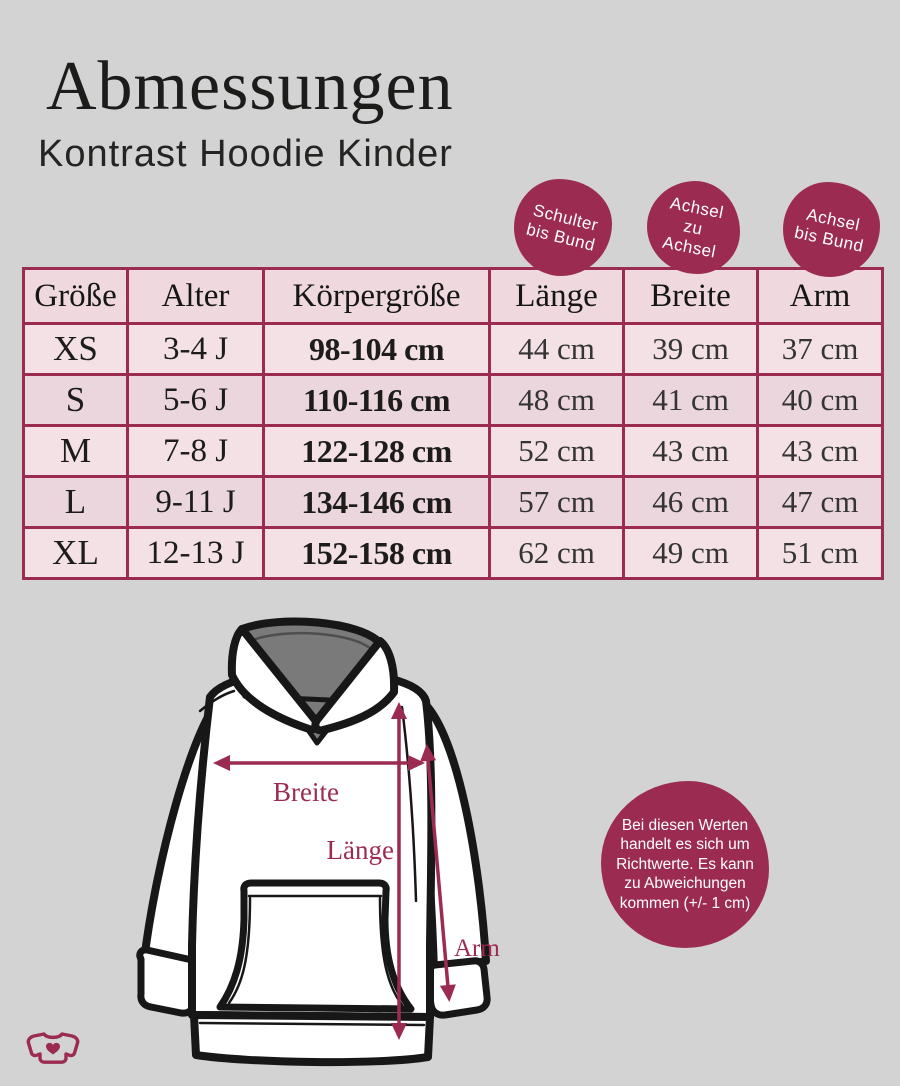 Image resolution: width=900 pixels, height=1086 pixels. I want to click on size-table-cell-r4-c4: 49 cm, so click(690, 553).